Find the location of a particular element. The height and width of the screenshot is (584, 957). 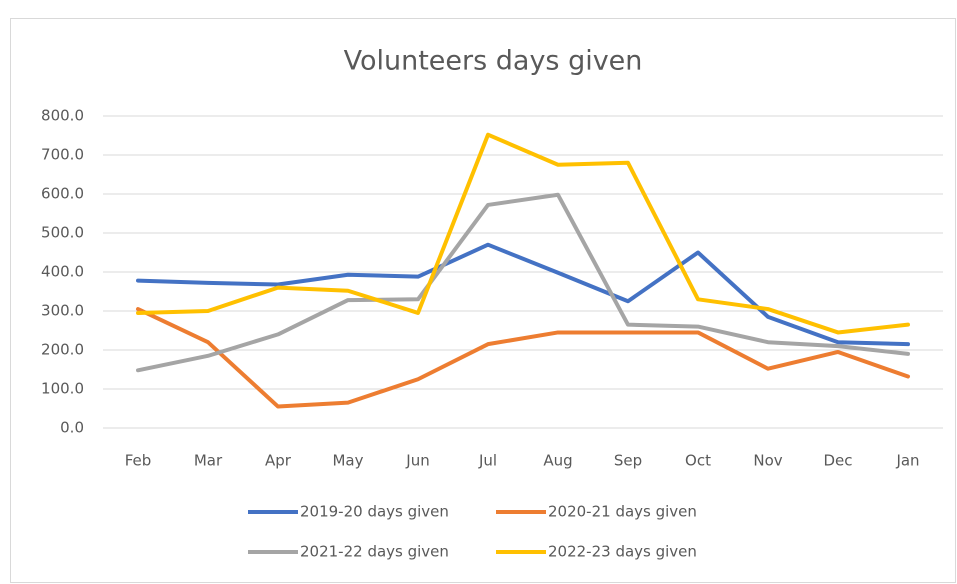

x-tick-label: Oct is located at coordinates (698, 461).